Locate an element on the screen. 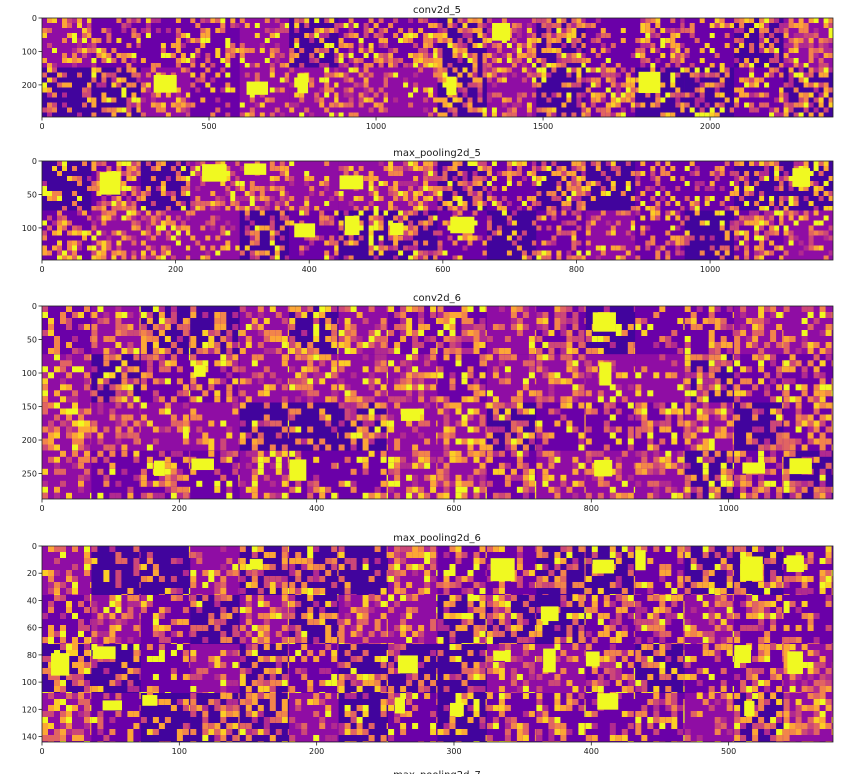 The height and width of the screenshot is (774, 852). y-axis: 0 100 200 is located at coordinates (32, 52).